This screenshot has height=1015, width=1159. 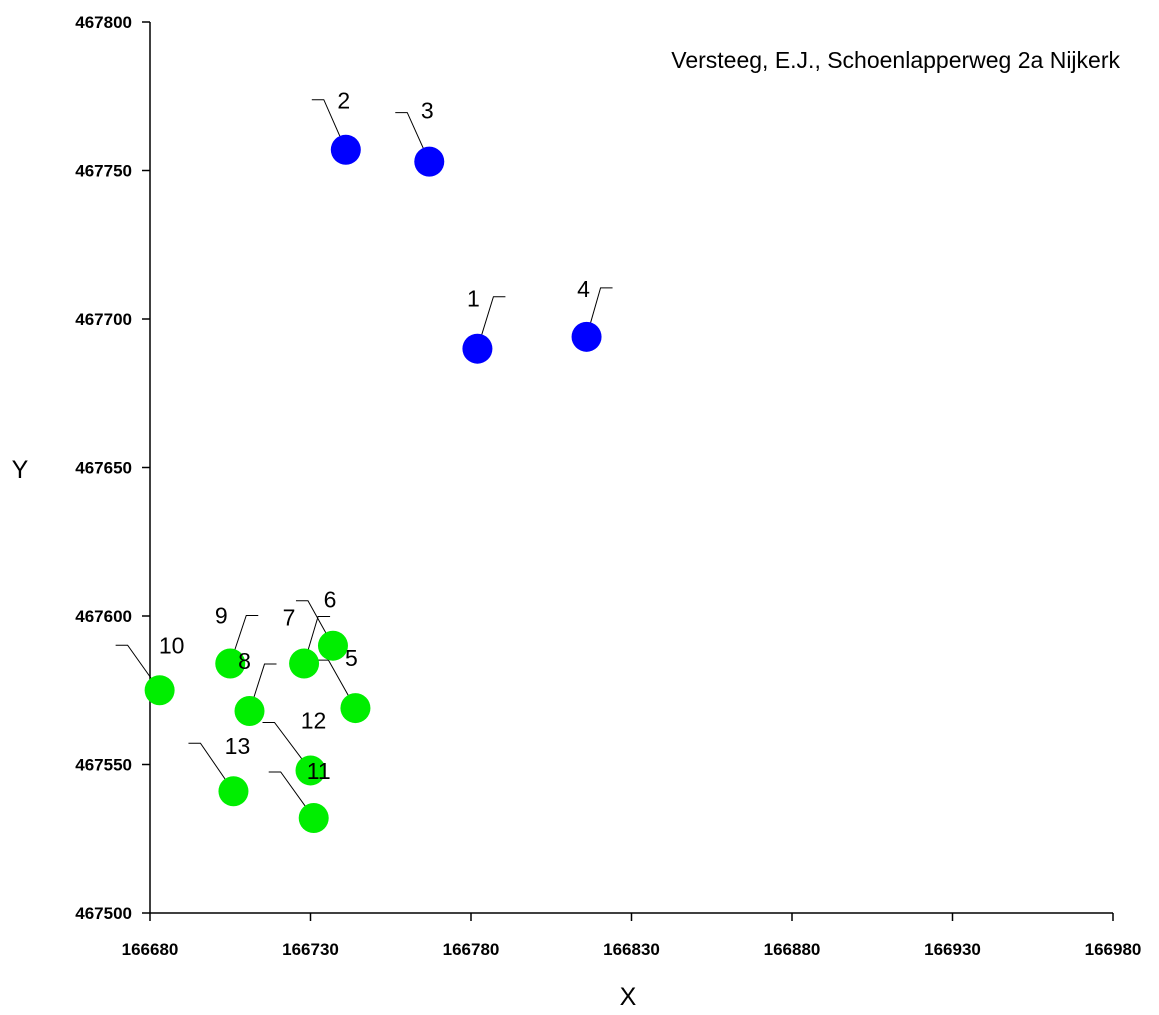 What do you see at coordinates (952, 949) in the screenshot?
I see `x-tick-label: 166930` at bounding box center [952, 949].